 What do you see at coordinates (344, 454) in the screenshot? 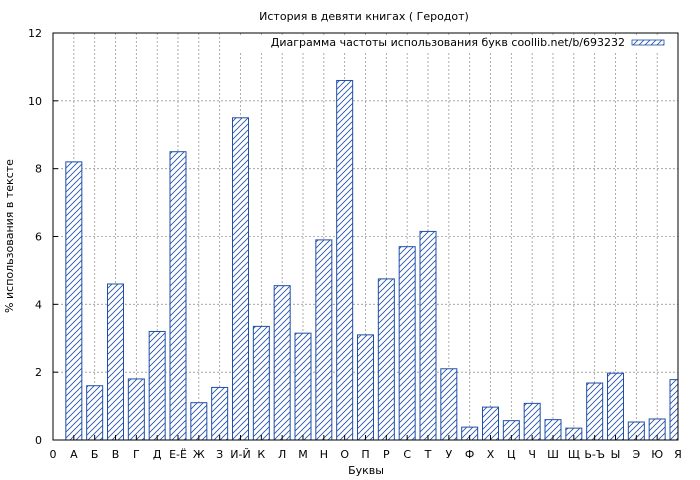
I see `x-tick-label: О` at bounding box center [344, 454].